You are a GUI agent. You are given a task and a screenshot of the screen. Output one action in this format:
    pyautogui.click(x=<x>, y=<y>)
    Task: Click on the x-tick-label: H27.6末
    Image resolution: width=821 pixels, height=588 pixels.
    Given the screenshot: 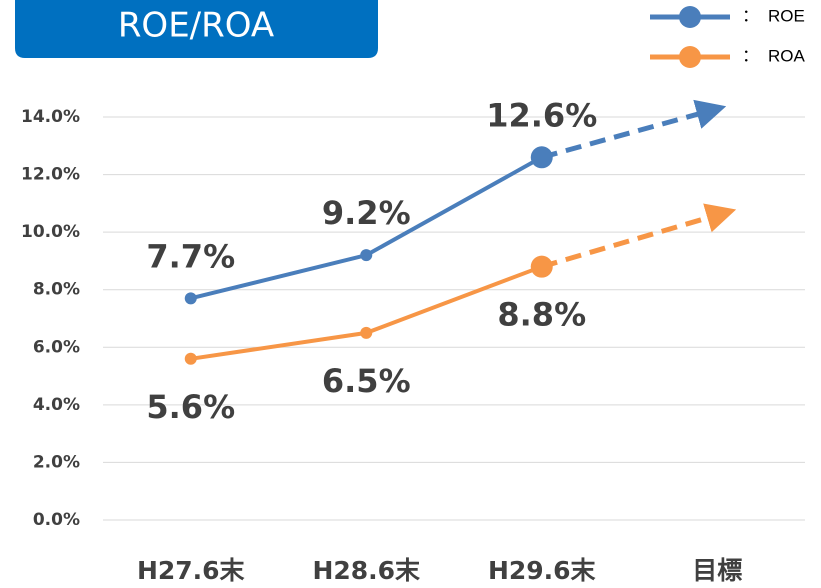 What is the action you would take?
    pyautogui.click(x=191, y=570)
    